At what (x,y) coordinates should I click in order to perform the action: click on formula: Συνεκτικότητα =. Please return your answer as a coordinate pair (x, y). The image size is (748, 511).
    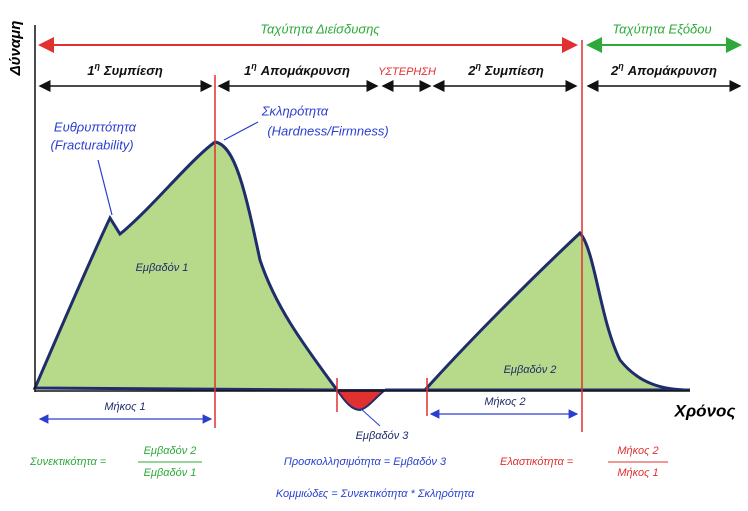
    Looking at the image, I should click on (68, 462).